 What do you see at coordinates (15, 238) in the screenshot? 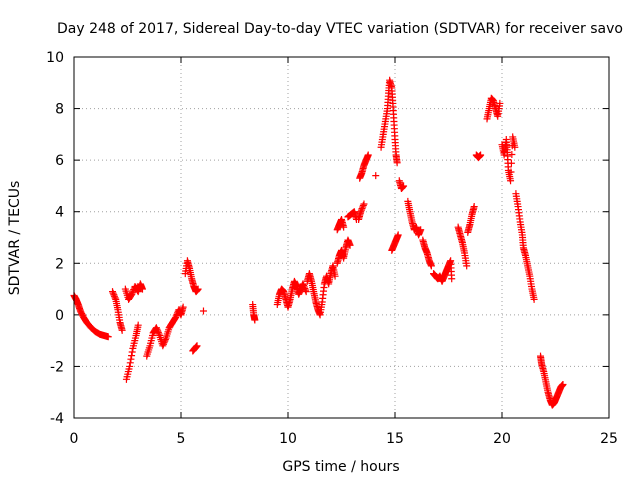
I see `y-axis-label: SDTVAR / TECUs` at bounding box center [15, 238].